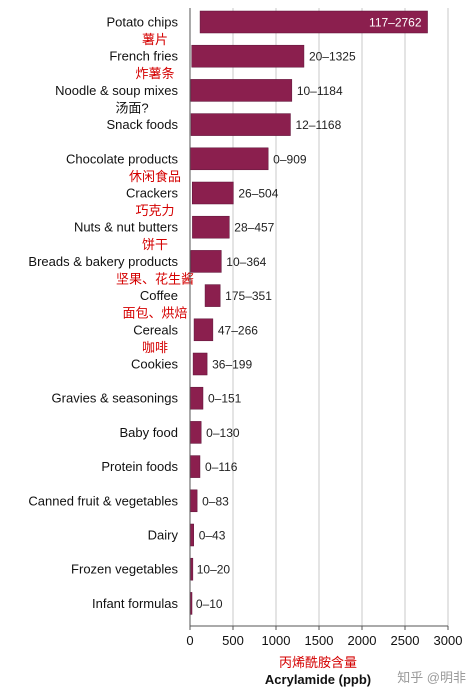 Image resolution: width=474 pixels, height=696 pixels. Describe the element at coordinates (154, 364) in the screenshot. I see `category-label-cookies: Cookies` at that location.